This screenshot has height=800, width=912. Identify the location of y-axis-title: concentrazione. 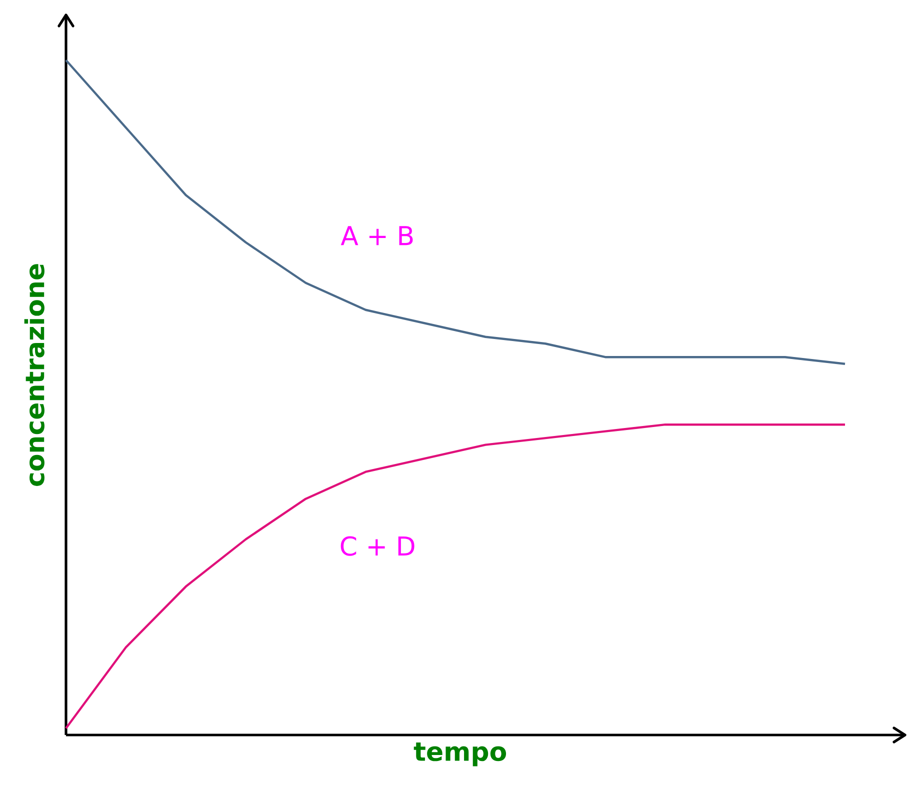
(34, 375).